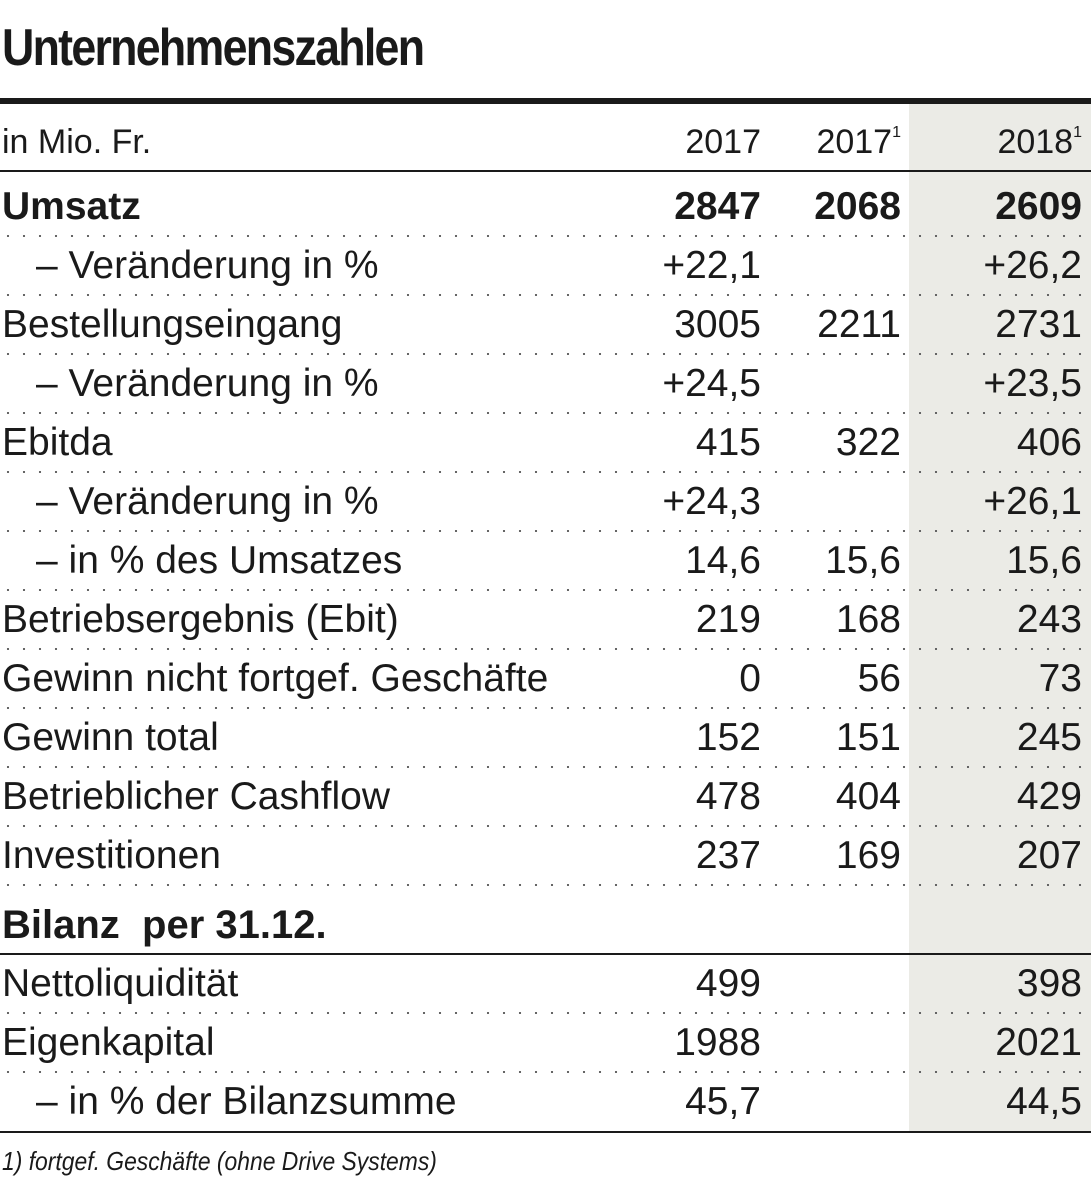 The width and height of the screenshot is (1091, 1201). I want to click on table-row: Bestellungseingang 3005 2211 2731, so click(545, 325).